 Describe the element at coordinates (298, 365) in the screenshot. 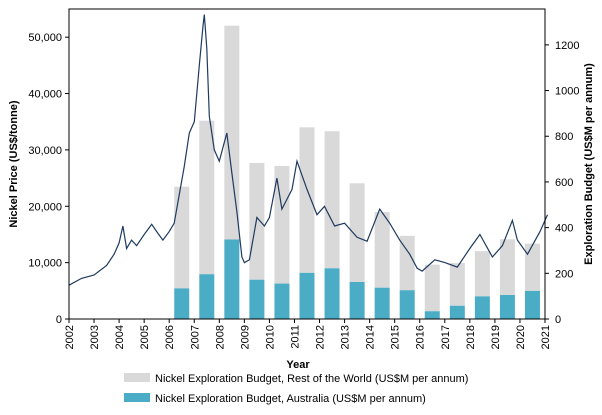

I see `x-axis-label: Year` at that location.